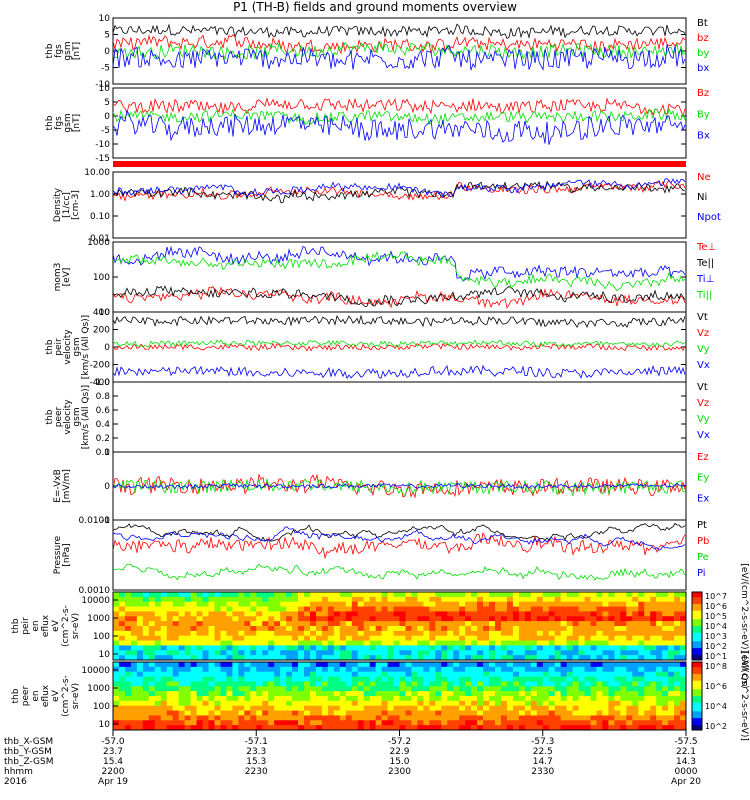 The image size is (750, 800). What do you see at coordinates (102, 159) in the screenshot?
I see `y-tick-label: -15` at bounding box center [102, 159].